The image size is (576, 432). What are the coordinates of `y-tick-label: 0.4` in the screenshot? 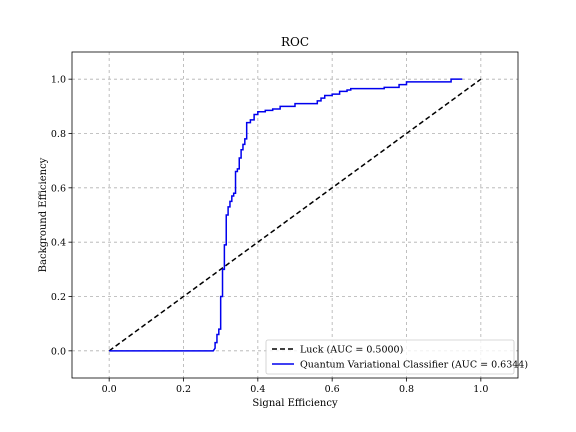 It's located at (58, 243).